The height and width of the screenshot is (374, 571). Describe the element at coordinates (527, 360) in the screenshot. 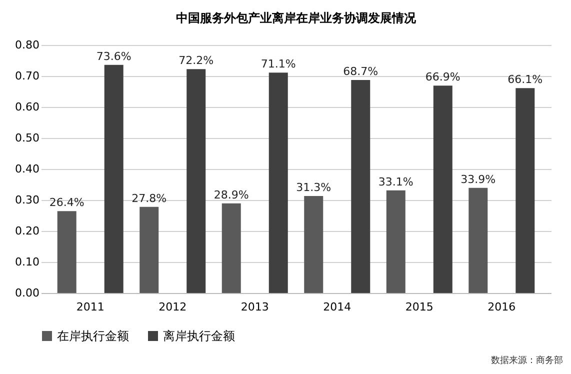

I see `source-note: 数据来源：商务部` at that location.